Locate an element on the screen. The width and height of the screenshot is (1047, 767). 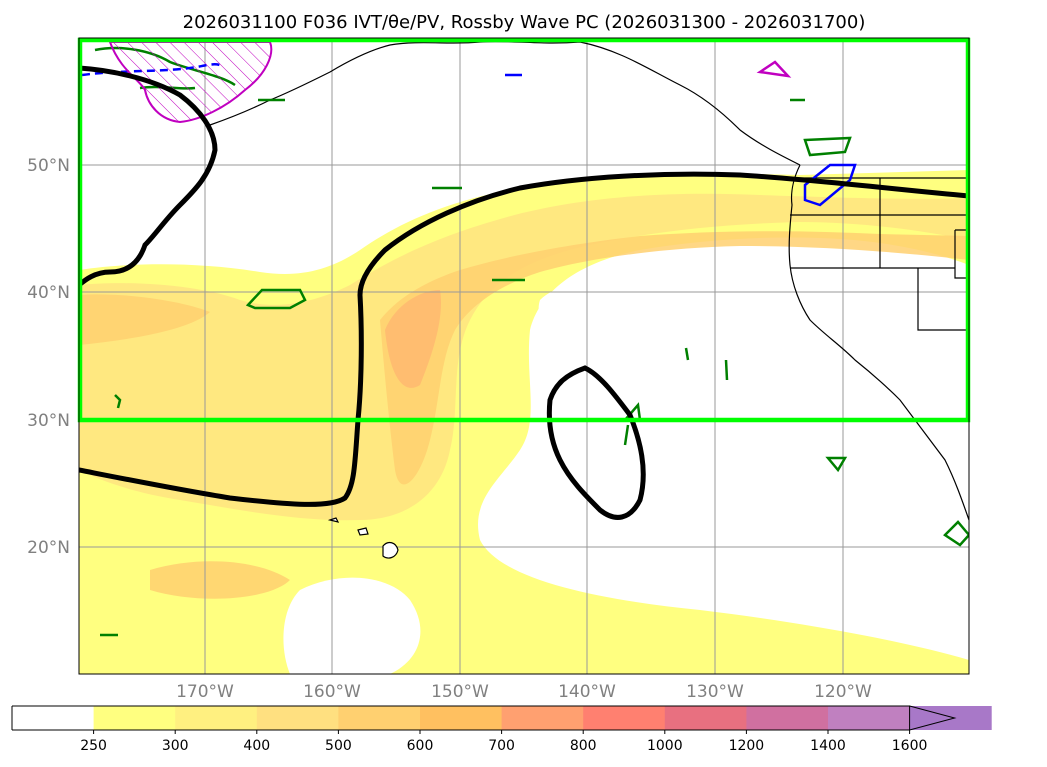
colorbar-tick-label: 1000 is located at coordinates (665, 746).